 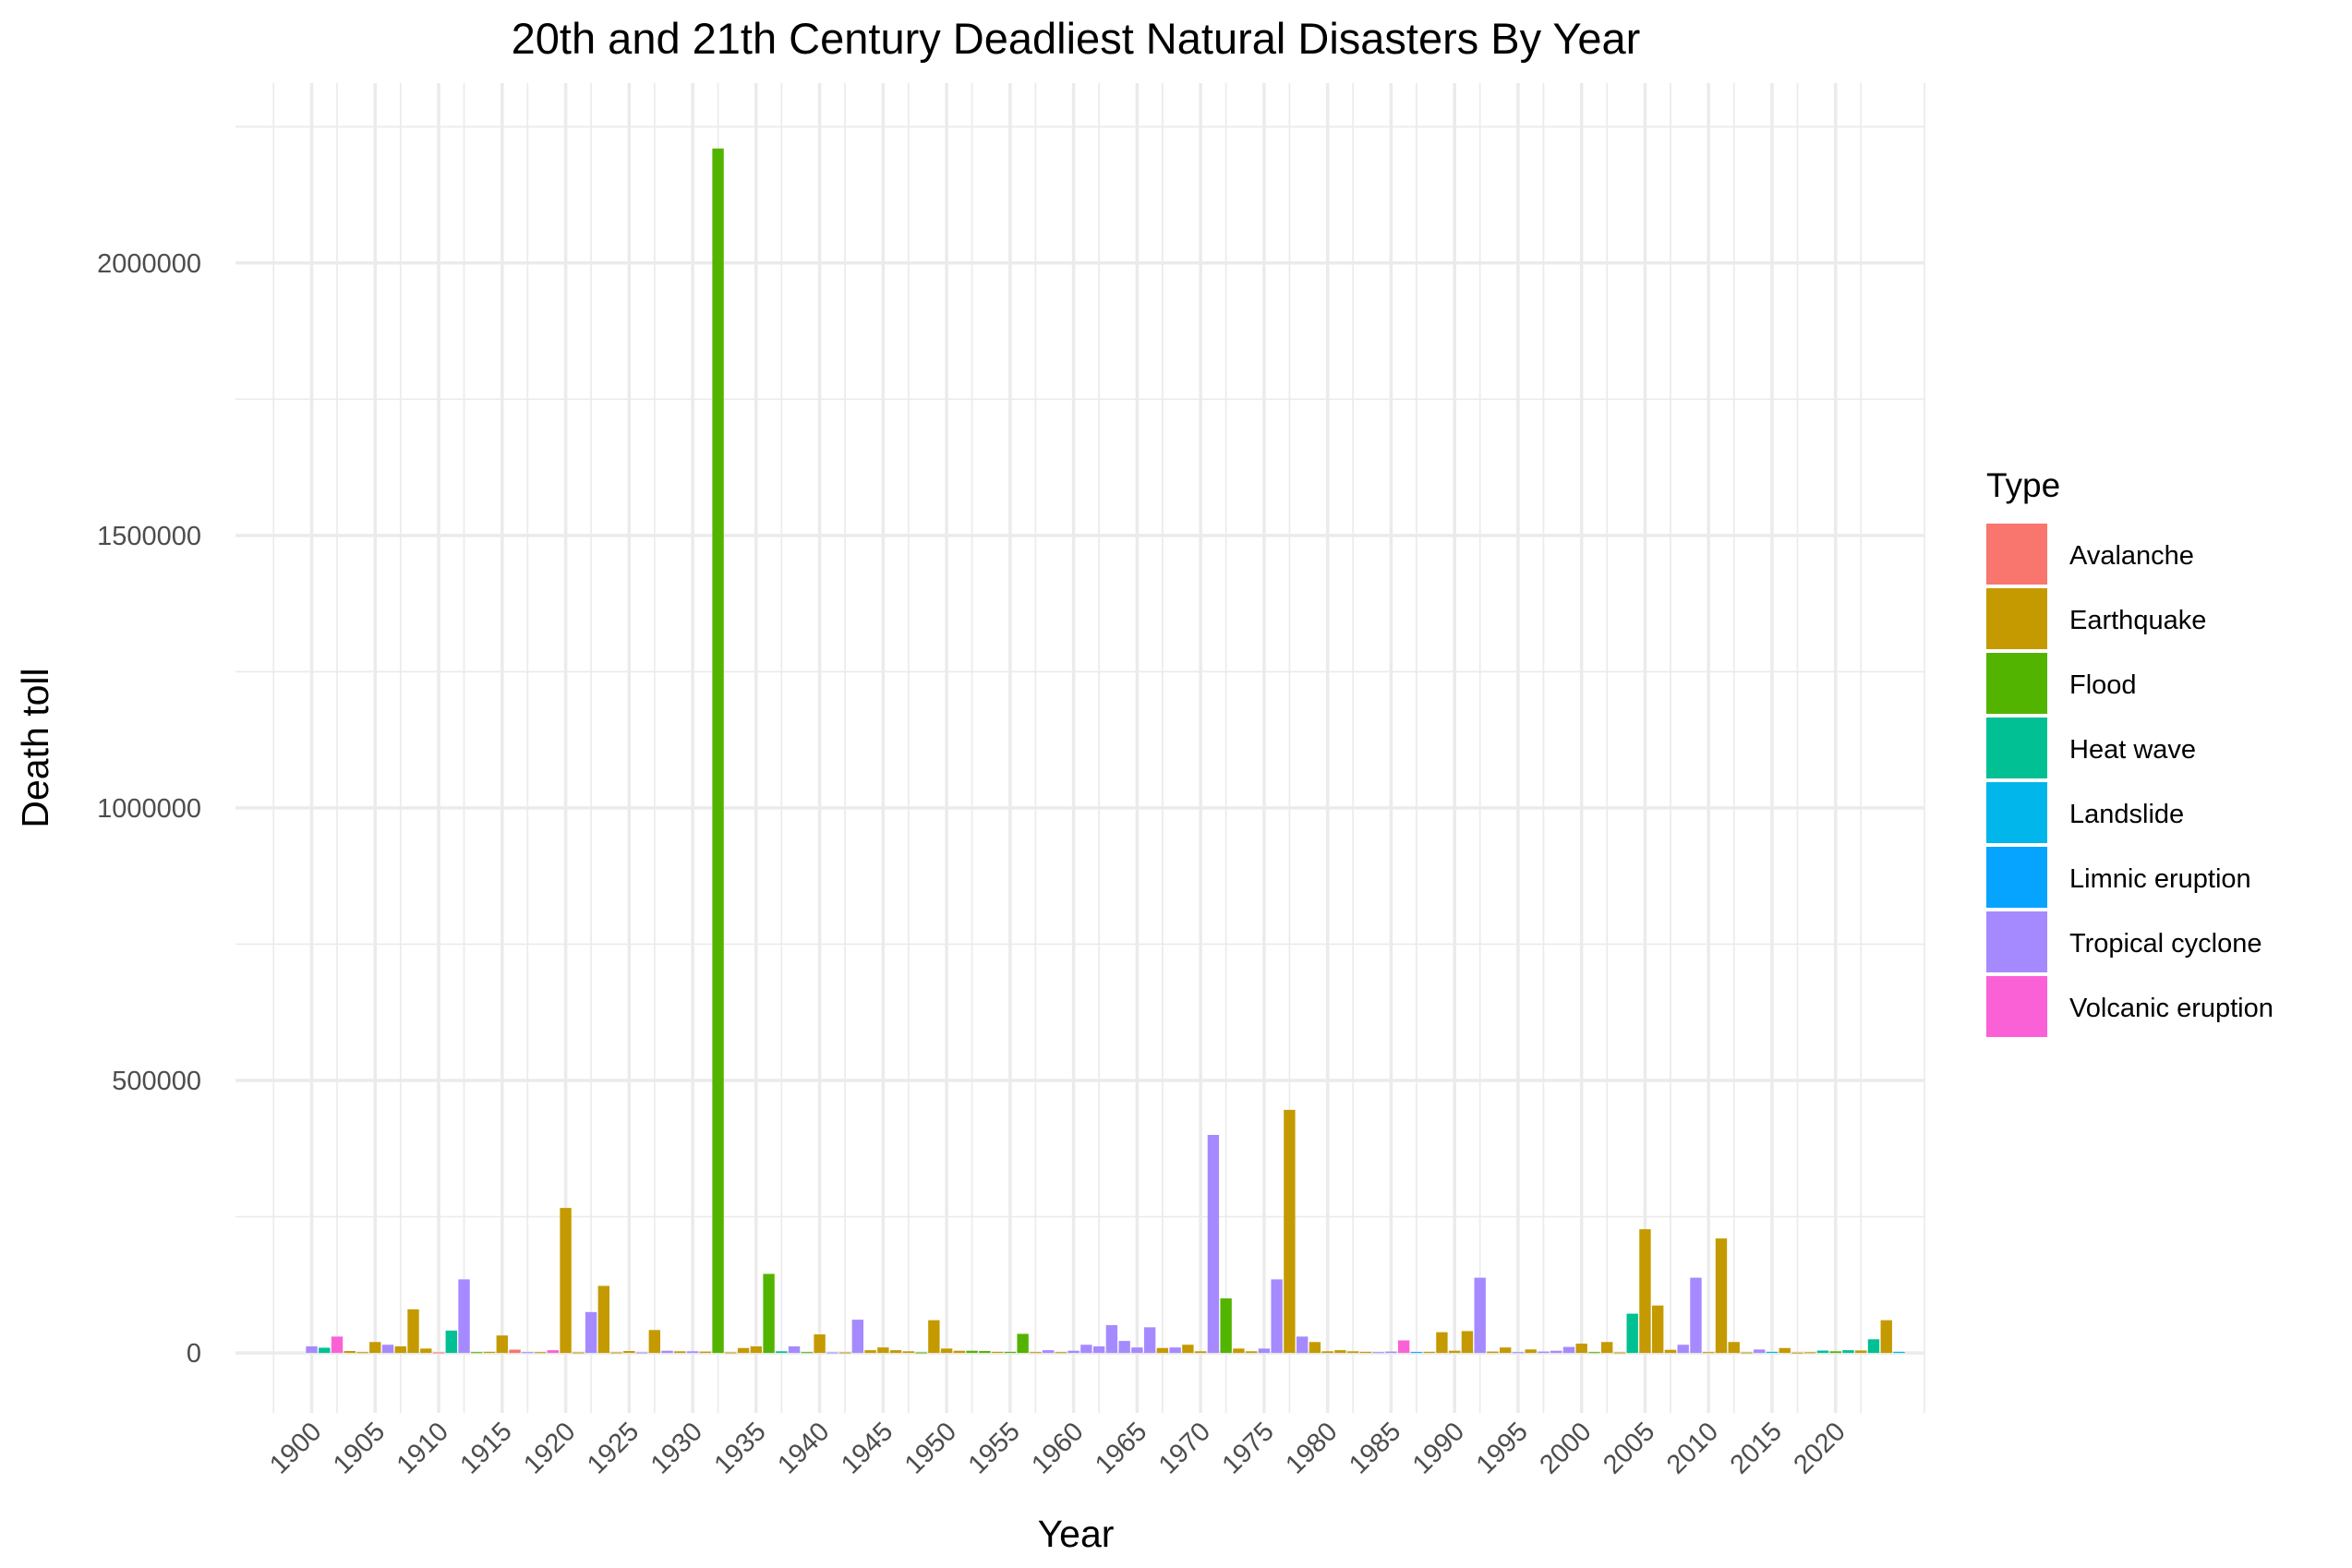 I want to click on bar-1988-earthquake, so click(x=1429, y=1352).